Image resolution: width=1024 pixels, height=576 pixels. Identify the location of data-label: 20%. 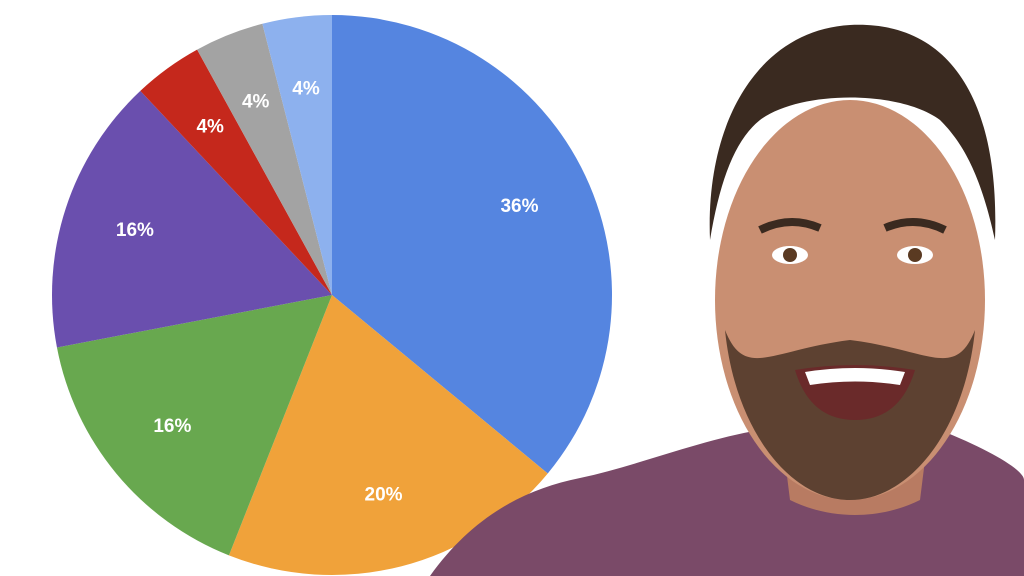
(384, 495).